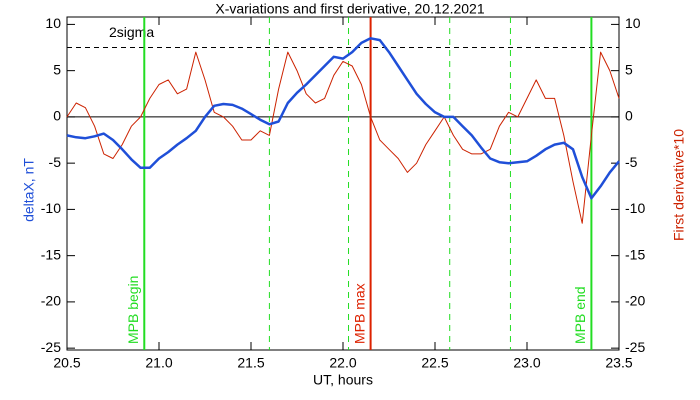 The width and height of the screenshot is (700, 400). I want to click on y2-tick-label: -25, so click(635, 347).